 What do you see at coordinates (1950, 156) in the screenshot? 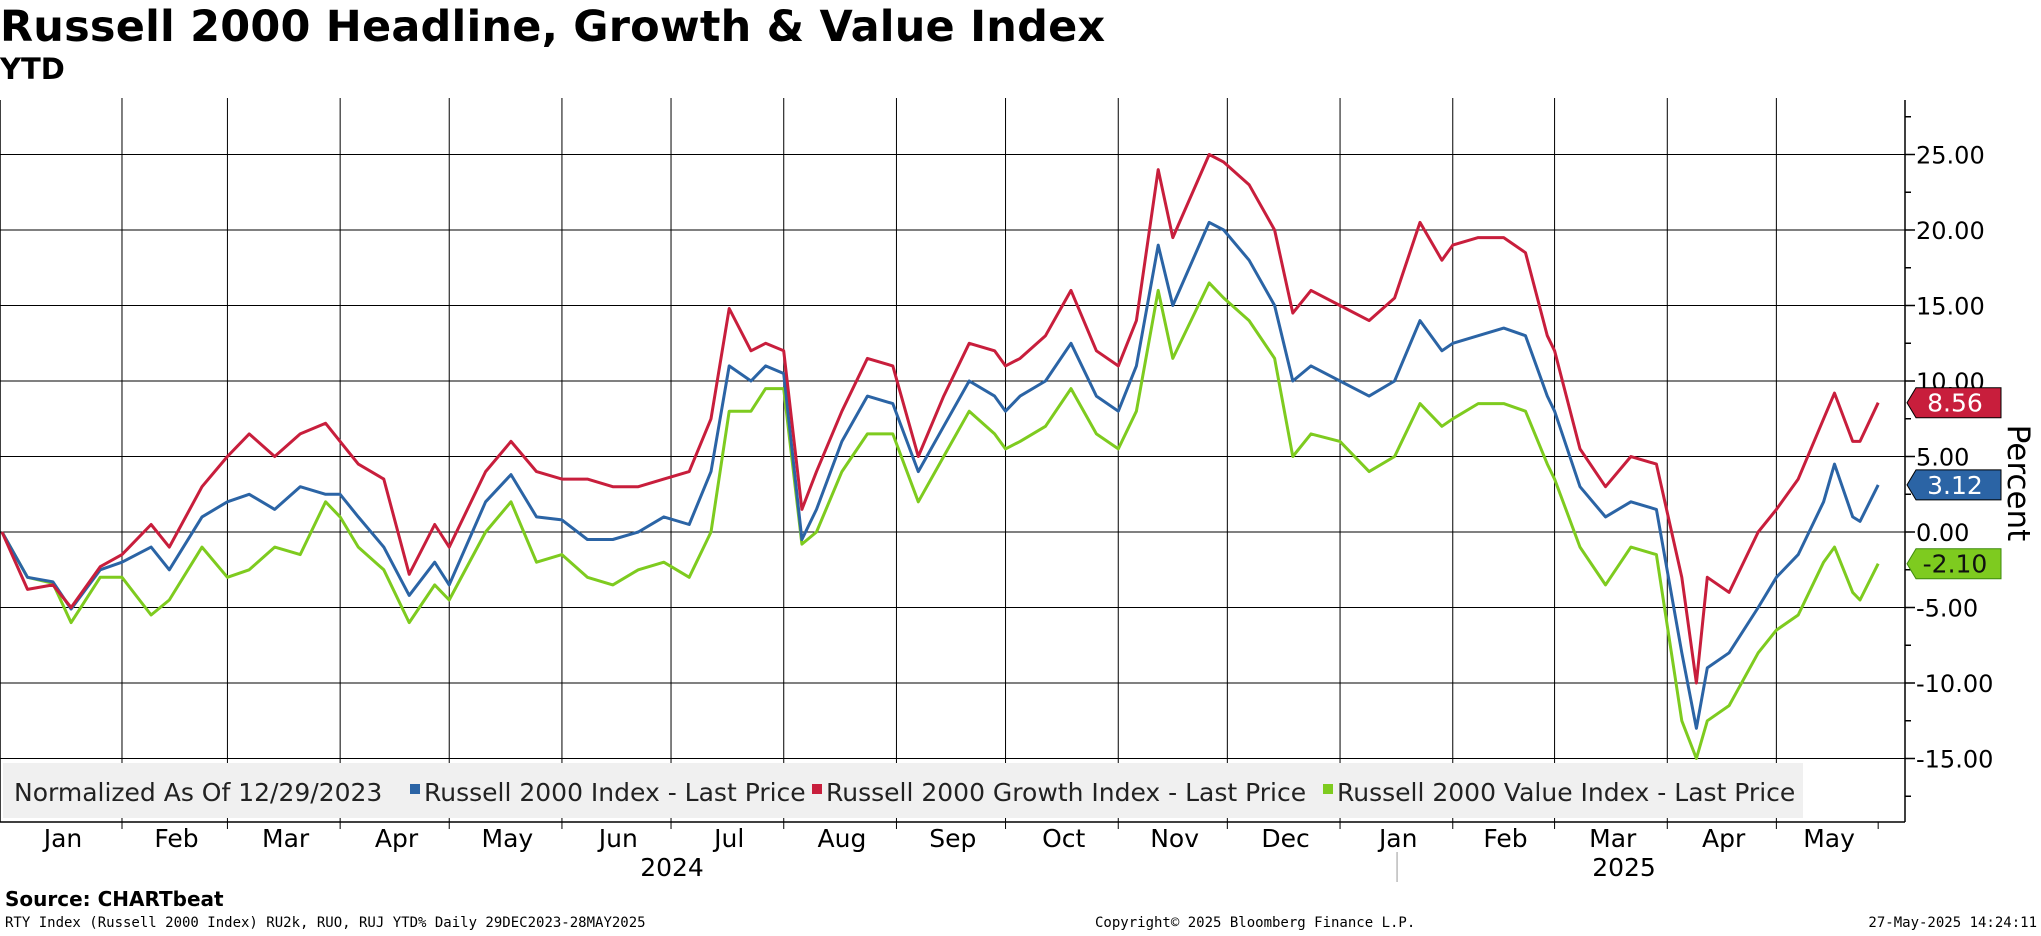
I see `y-tick-label: 25.00` at bounding box center [1950, 156].